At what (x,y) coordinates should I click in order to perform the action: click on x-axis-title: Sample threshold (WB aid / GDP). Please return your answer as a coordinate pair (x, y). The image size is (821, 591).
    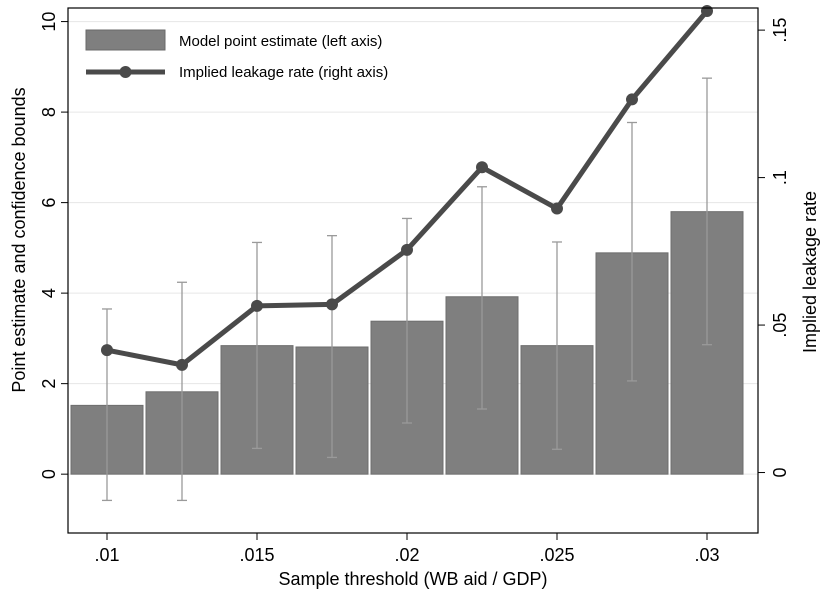
    Looking at the image, I should click on (412, 579).